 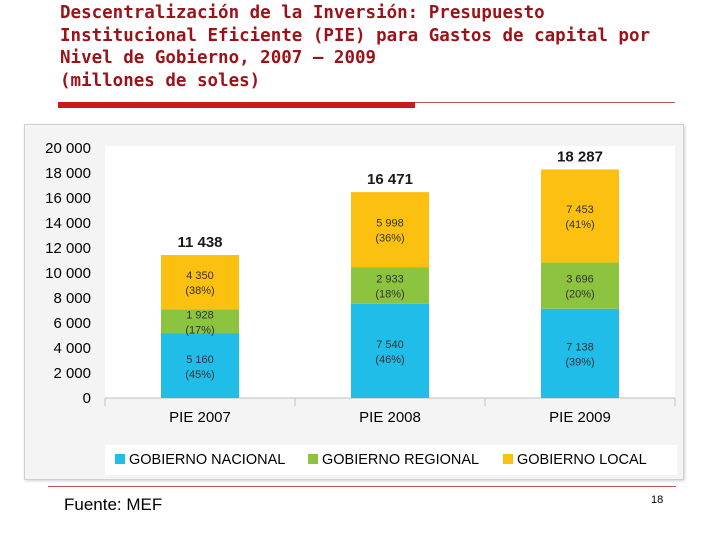 I want to click on value-label-1-3: 7 138, so click(x=580, y=347).